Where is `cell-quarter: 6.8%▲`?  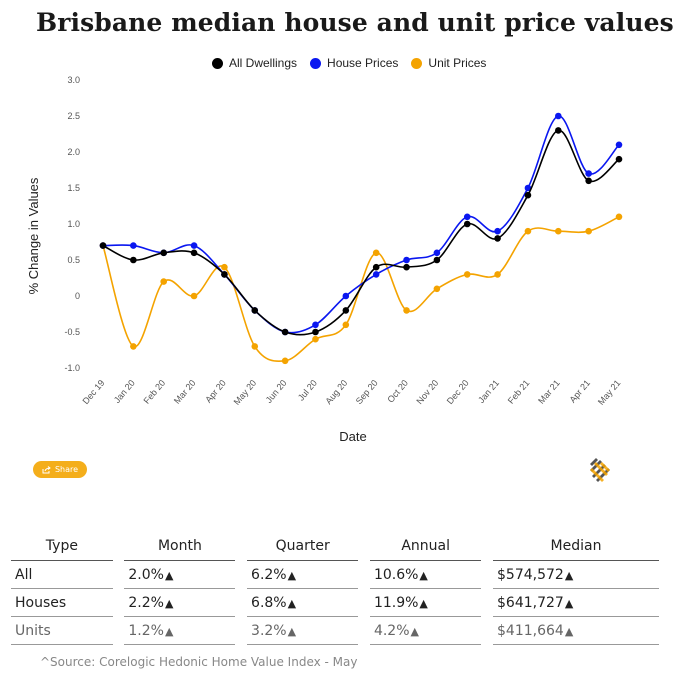 cell-quarter: 6.8%▲ is located at coordinates (303, 603).